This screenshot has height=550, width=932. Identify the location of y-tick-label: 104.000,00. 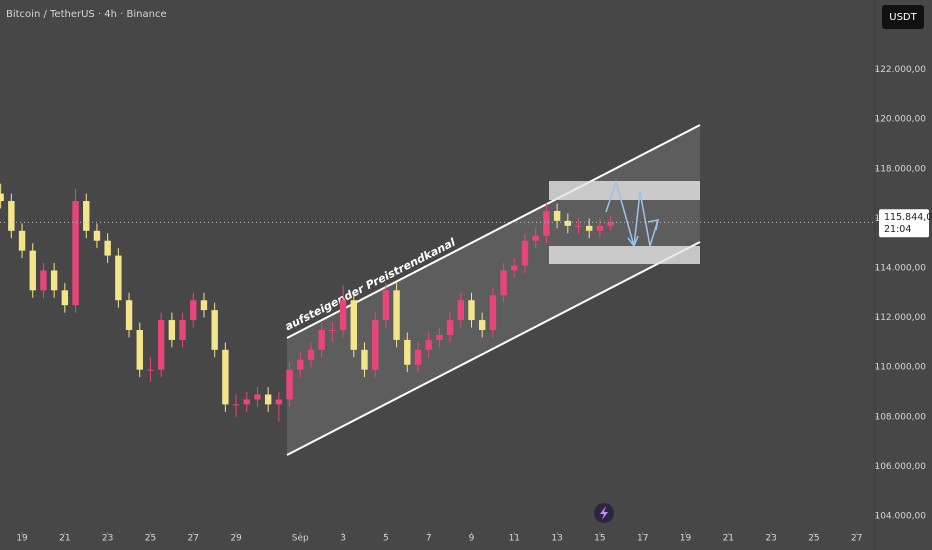
(900, 516).